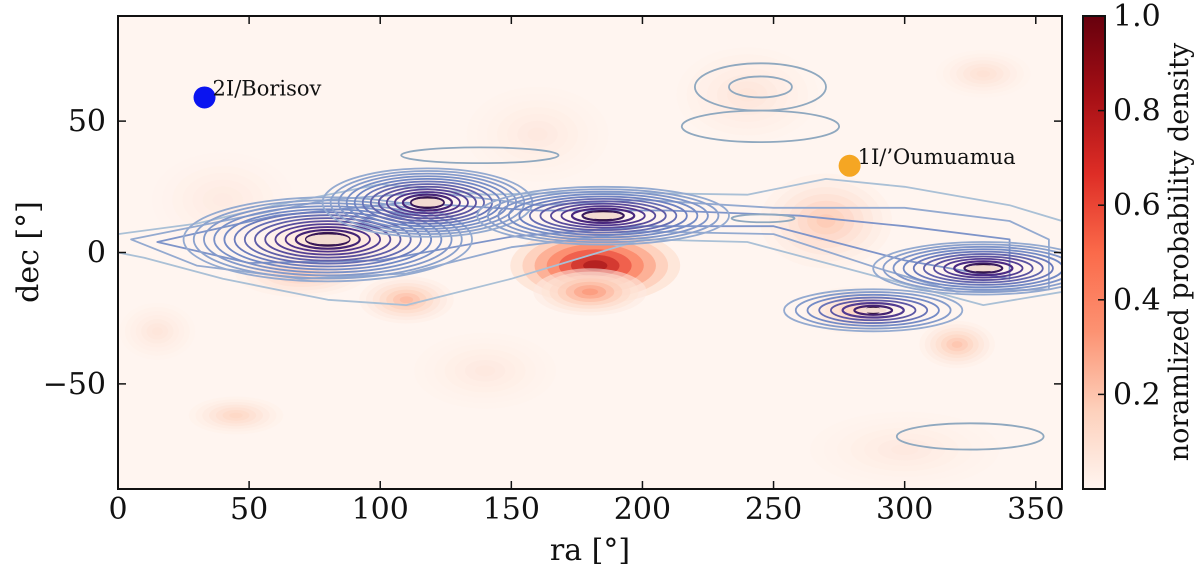  What do you see at coordinates (249, 509) in the screenshot?
I see `x-tick-label: 50` at bounding box center [249, 509].